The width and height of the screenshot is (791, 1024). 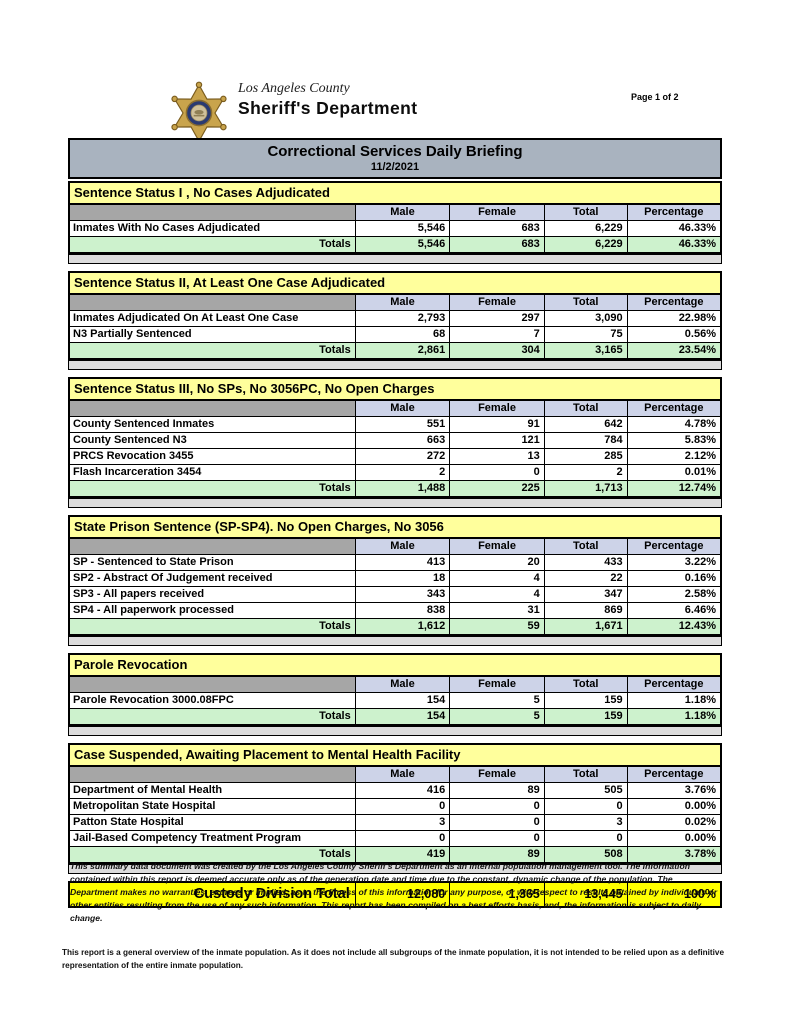 I want to click on row-label: SP2 - Abstract Of Judgement received, so click(x=212, y=578).